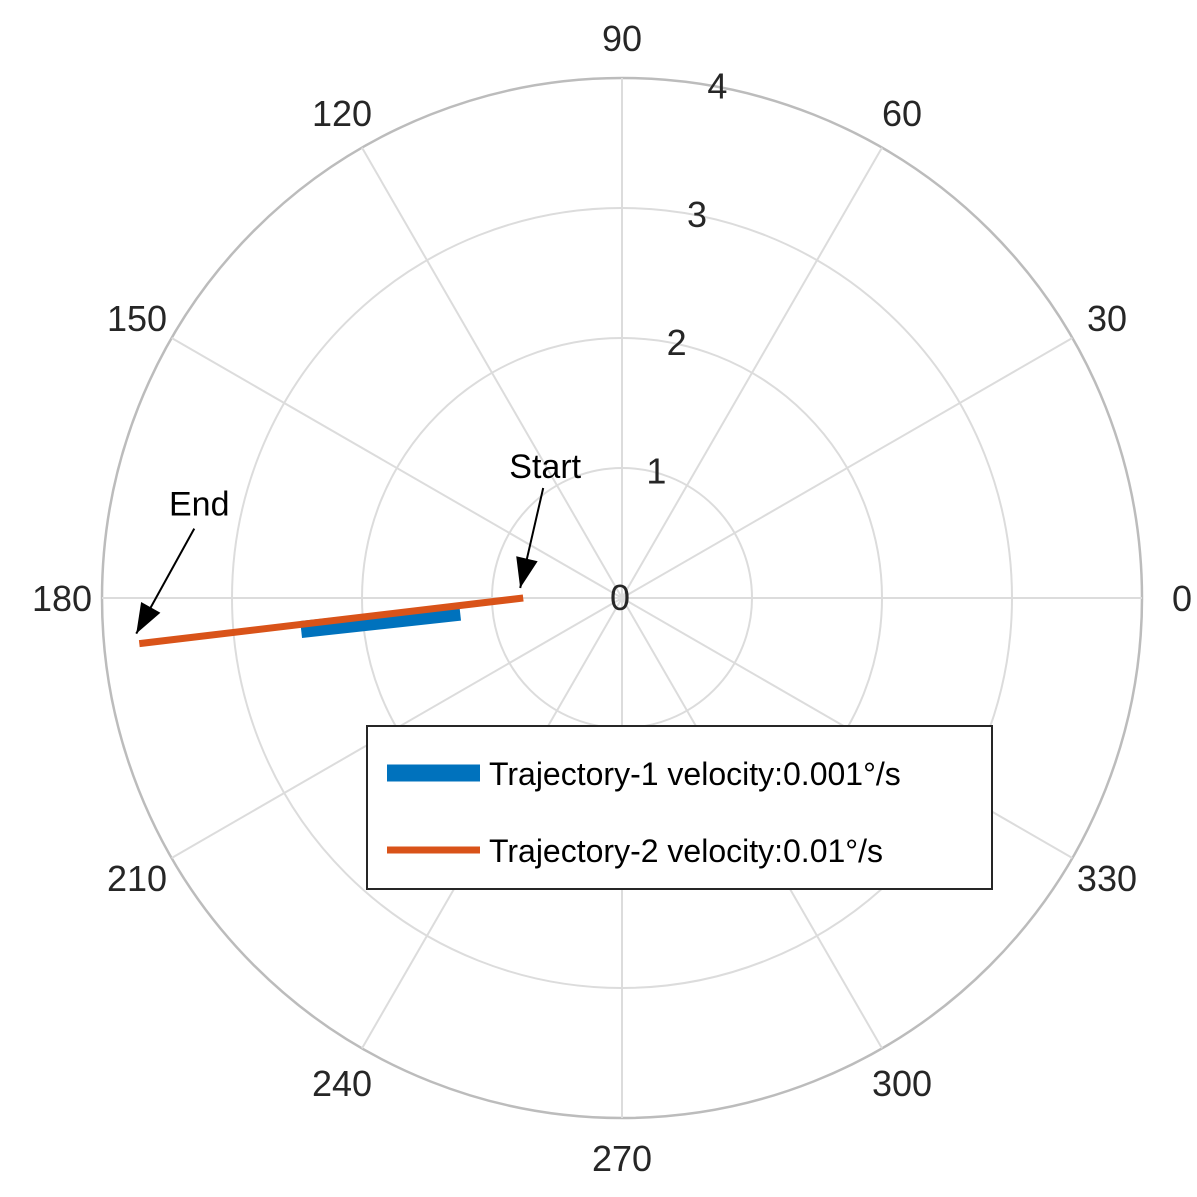  Describe the element at coordinates (137, 878) in the screenshot. I see `theta-tick-label: 210` at that location.